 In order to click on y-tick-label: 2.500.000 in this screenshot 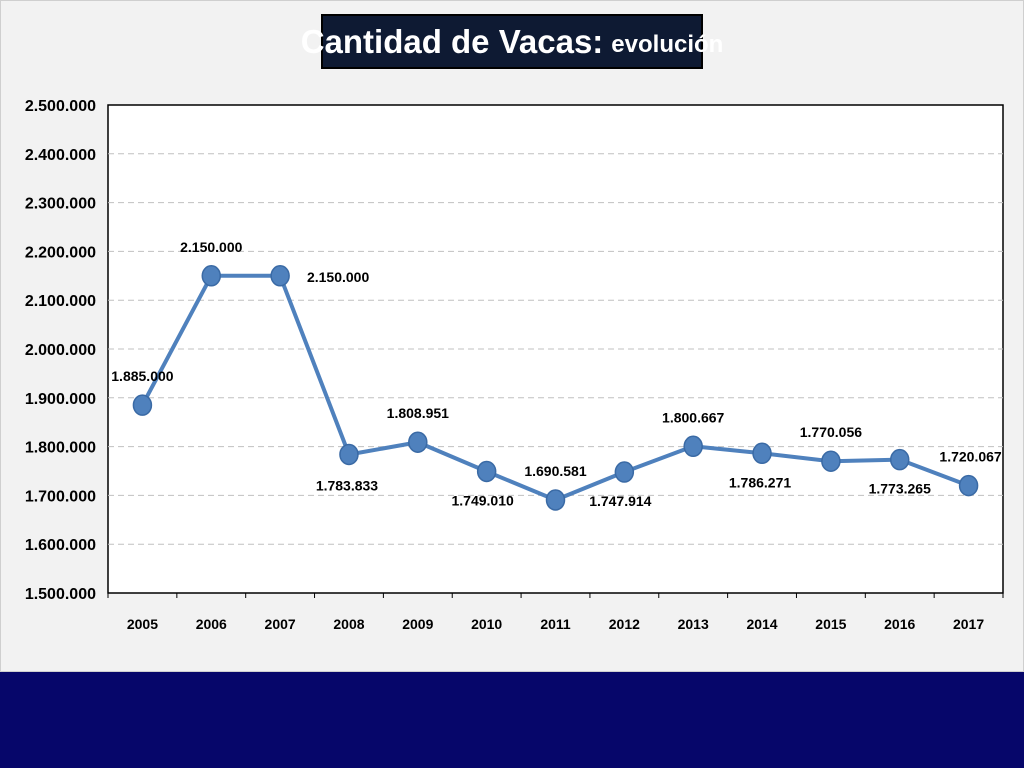, I will do `click(60, 106)`.